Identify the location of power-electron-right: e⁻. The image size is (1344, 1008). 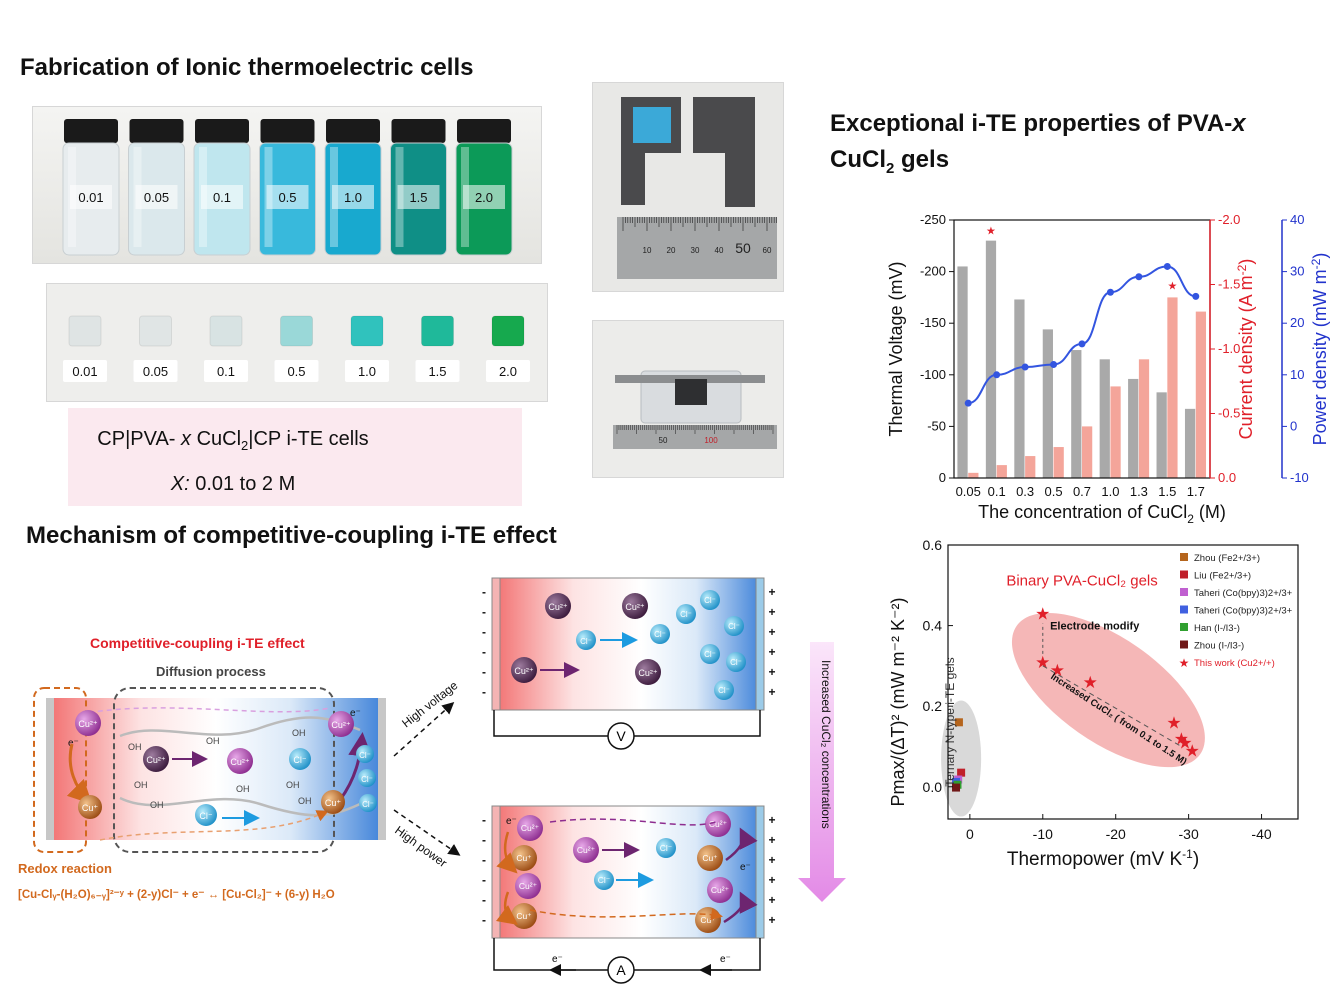
(725, 959).